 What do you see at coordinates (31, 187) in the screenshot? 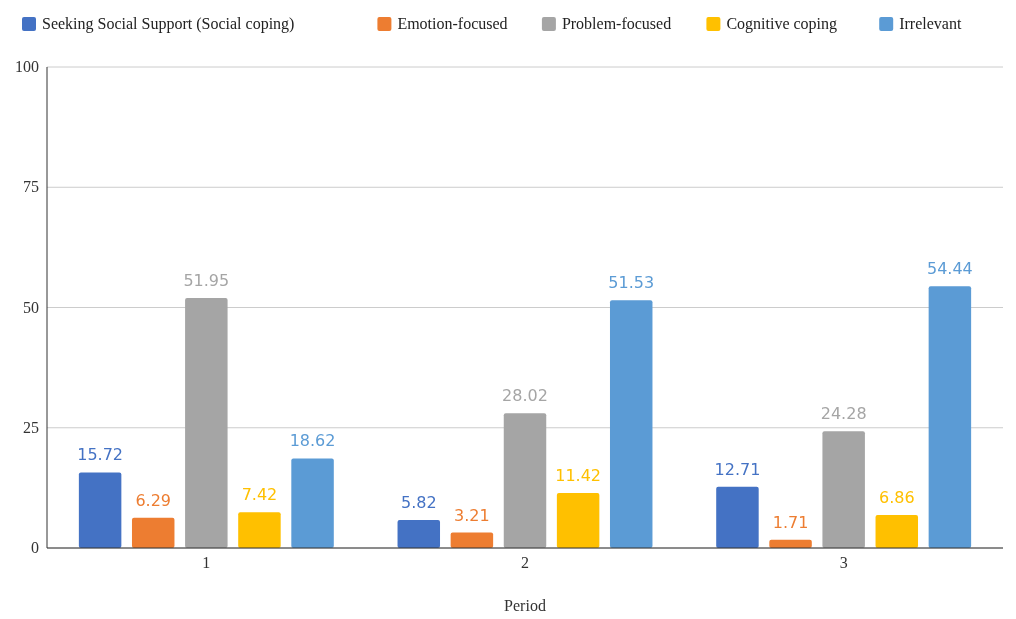
I see `y-tick-label: 75` at bounding box center [31, 187].